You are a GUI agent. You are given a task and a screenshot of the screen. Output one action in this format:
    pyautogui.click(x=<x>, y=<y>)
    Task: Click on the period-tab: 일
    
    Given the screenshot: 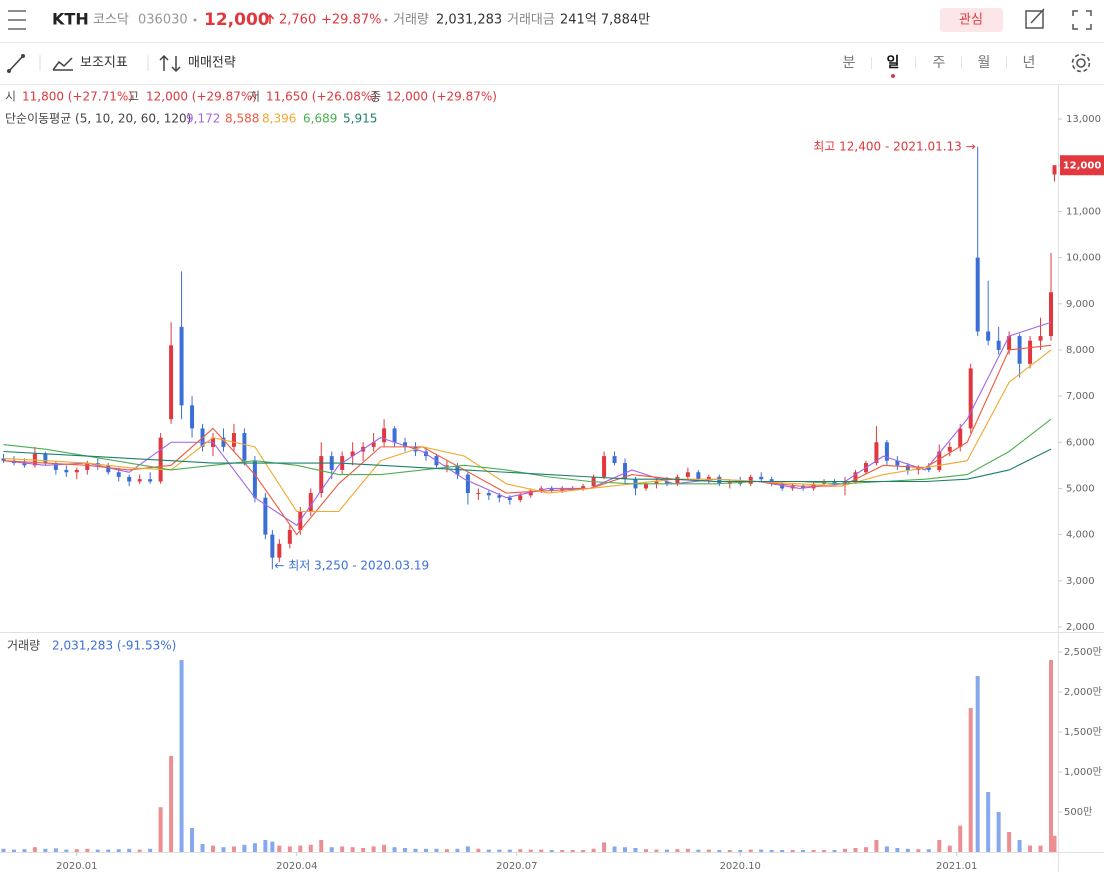 What is the action you would take?
    pyautogui.click(x=893, y=63)
    